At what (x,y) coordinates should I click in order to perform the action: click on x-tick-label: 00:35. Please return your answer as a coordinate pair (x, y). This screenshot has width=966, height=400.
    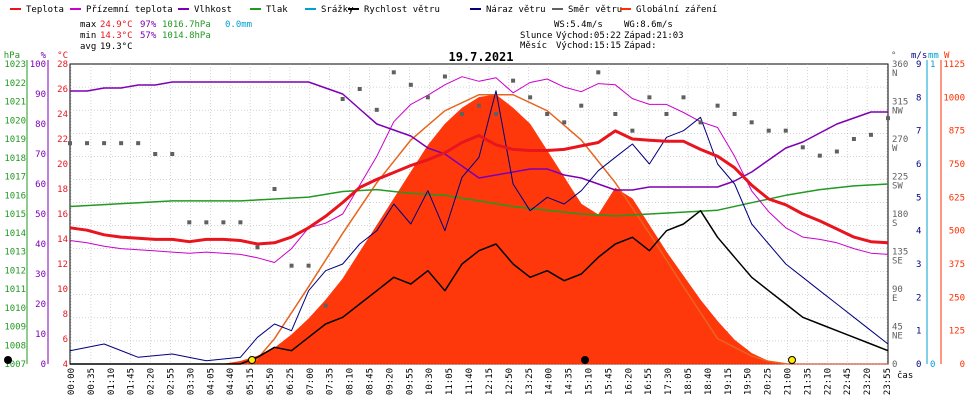
    Looking at the image, I should click on (92, 381).